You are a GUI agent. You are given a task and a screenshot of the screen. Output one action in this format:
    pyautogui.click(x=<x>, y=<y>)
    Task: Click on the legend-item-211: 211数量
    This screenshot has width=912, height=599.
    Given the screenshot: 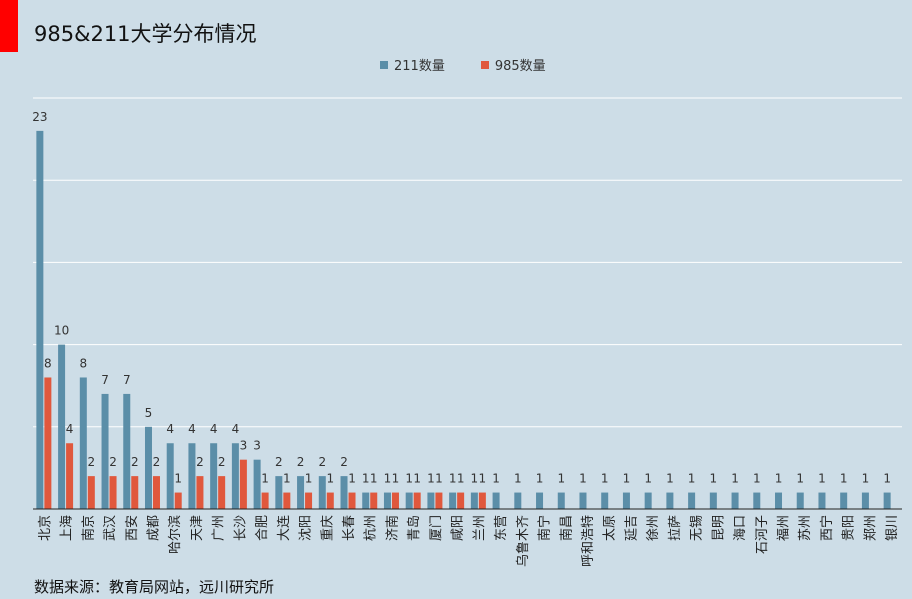 What is the action you would take?
    pyautogui.click(x=412, y=64)
    